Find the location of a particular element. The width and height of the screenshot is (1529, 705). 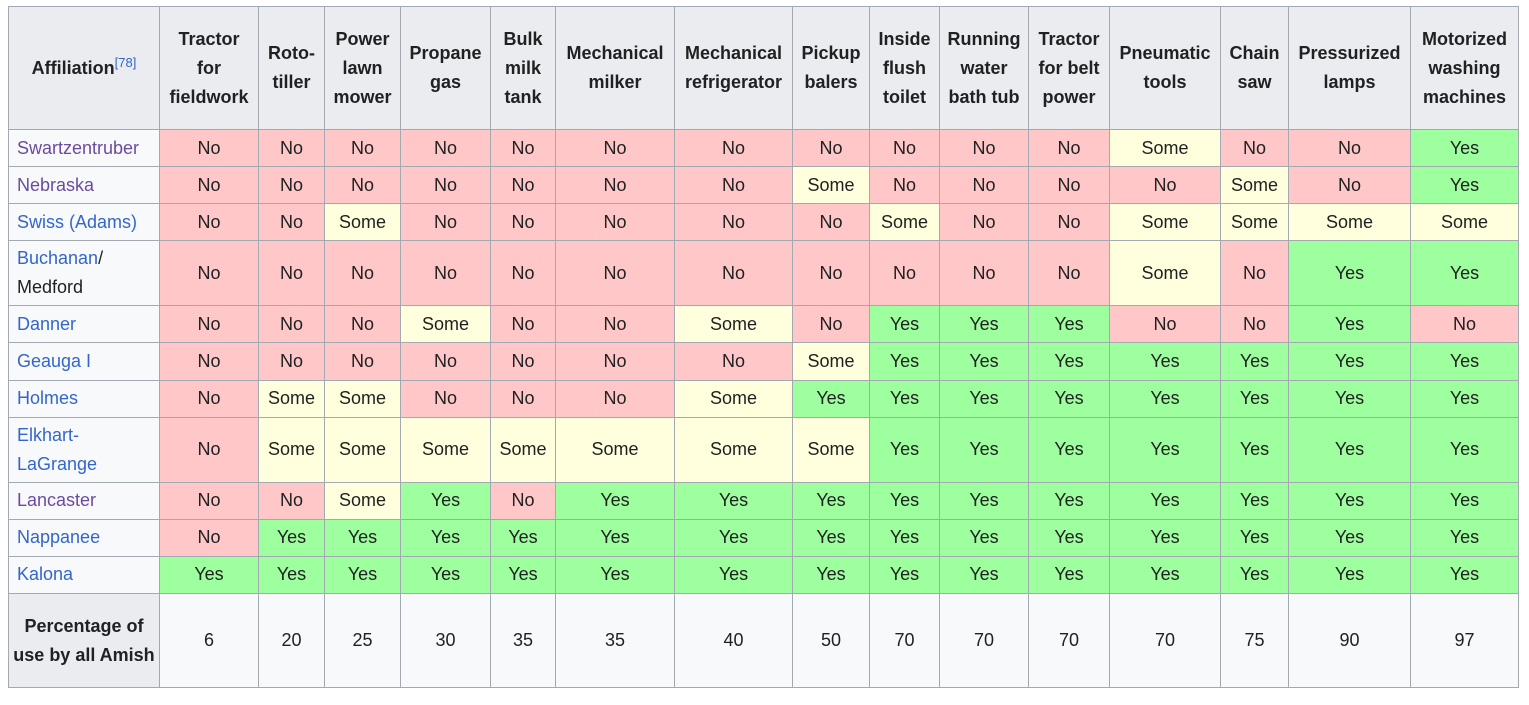

affiliation-cell: Swiss (Adams) is located at coordinates (84, 222).